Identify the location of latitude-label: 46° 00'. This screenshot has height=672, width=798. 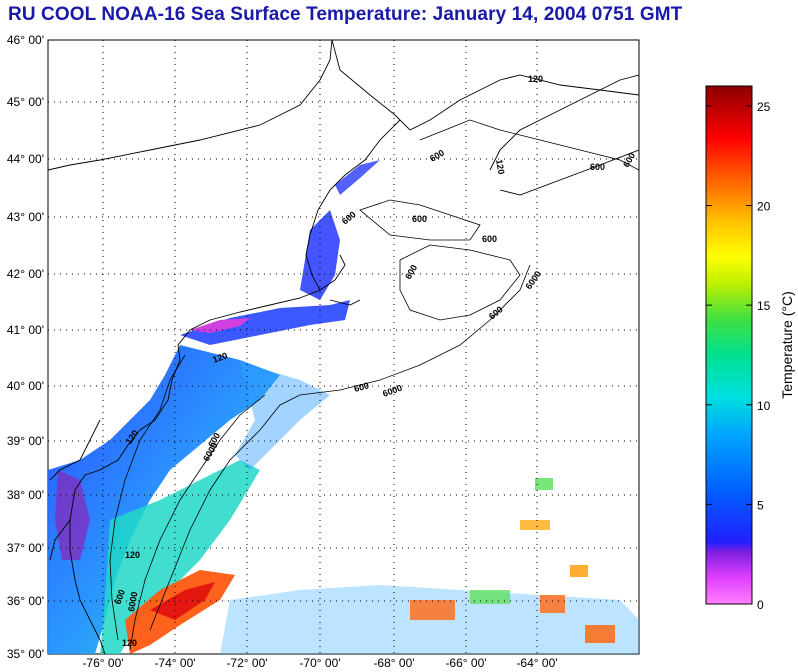
(25, 40).